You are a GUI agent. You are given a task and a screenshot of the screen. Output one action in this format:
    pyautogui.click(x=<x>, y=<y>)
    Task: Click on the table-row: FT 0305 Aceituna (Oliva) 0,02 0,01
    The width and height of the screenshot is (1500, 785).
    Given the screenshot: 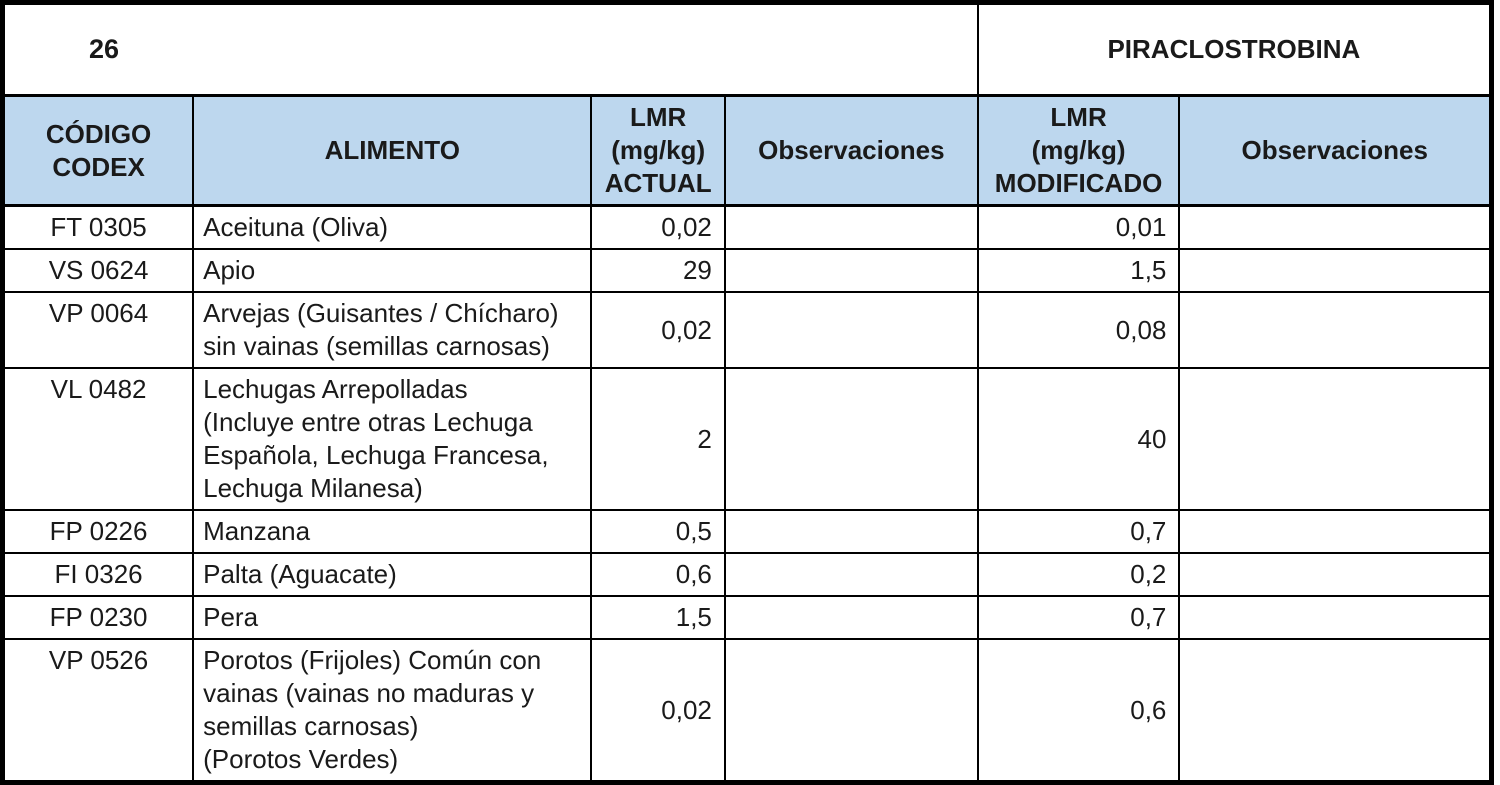 What is the action you would take?
    pyautogui.click(x=747, y=227)
    